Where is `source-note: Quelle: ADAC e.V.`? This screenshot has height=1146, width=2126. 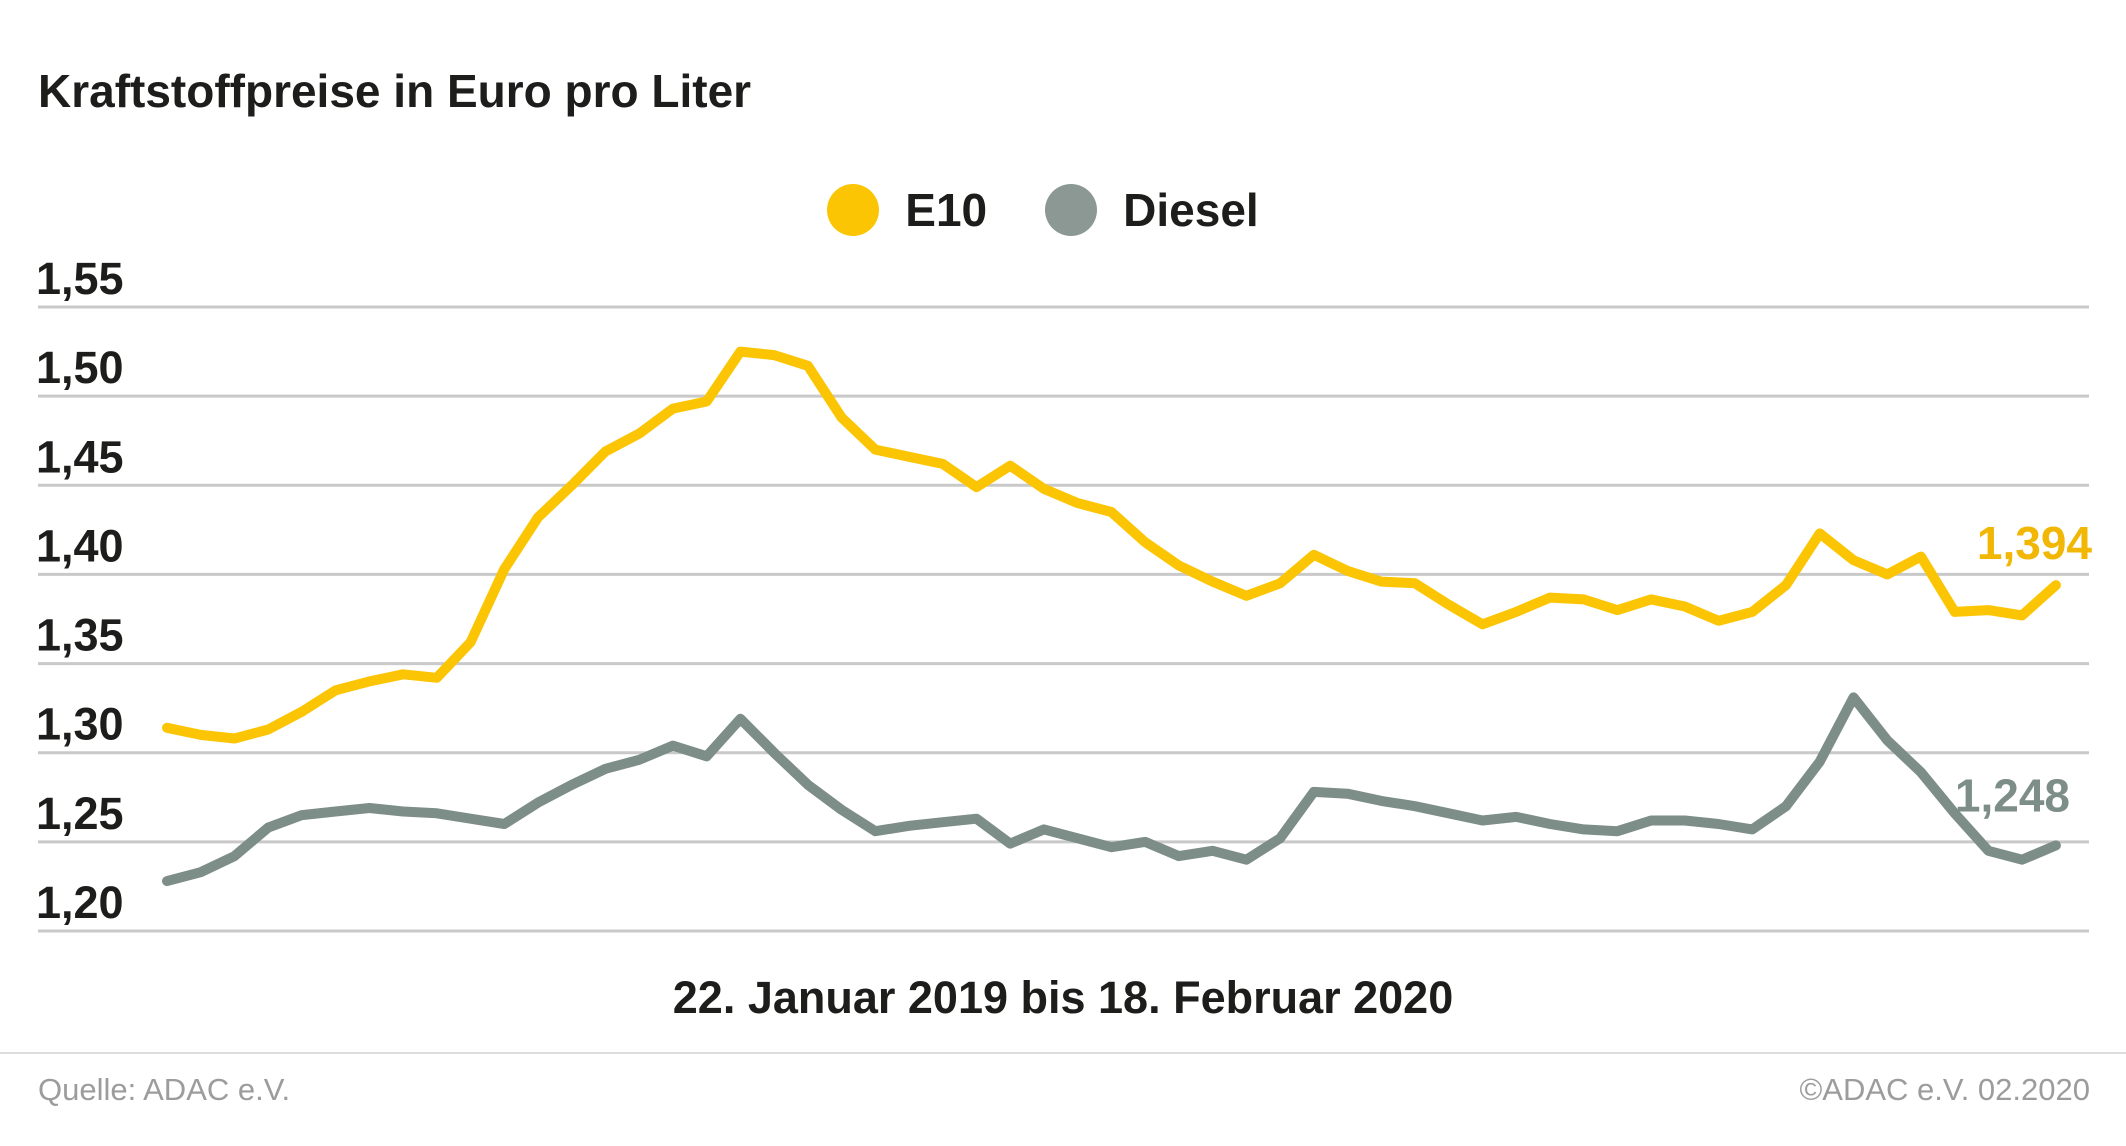
source-note: Quelle: ADAC e.V. is located at coordinates (164, 1089).